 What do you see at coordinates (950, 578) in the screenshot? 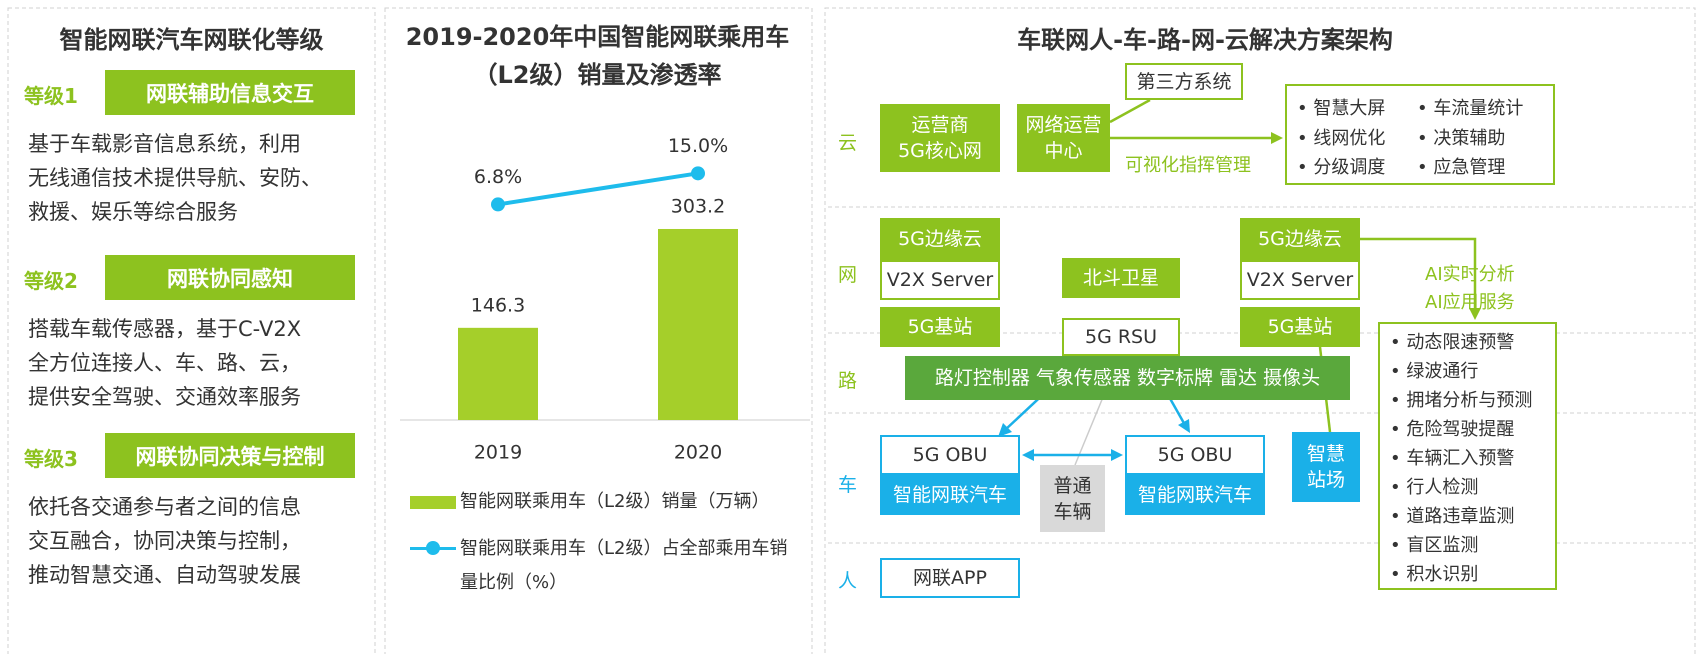
I see `node: 网联APP` at bounding box center [950, 578].